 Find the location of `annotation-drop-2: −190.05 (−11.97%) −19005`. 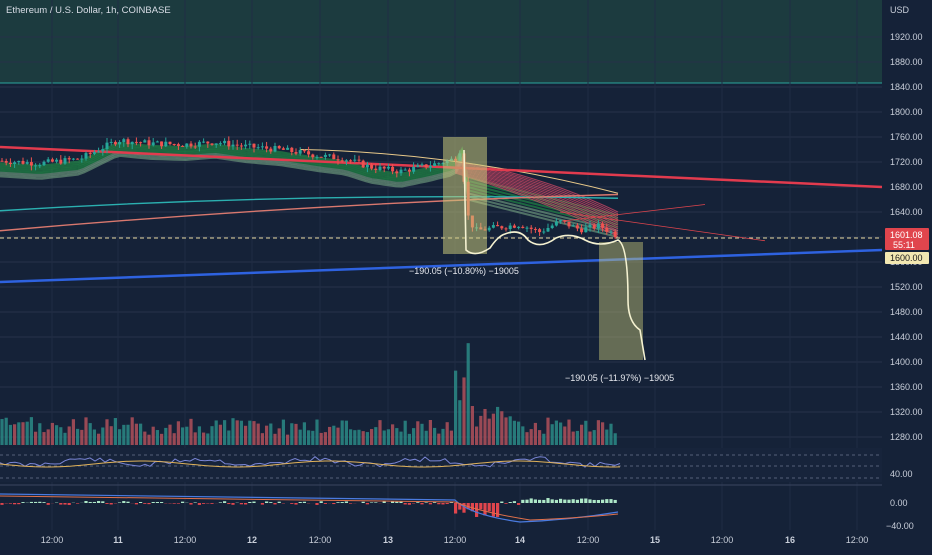

annotation-drop-2: −190.05 (−11.97%) −19005 is located at coordinates (619, 378).